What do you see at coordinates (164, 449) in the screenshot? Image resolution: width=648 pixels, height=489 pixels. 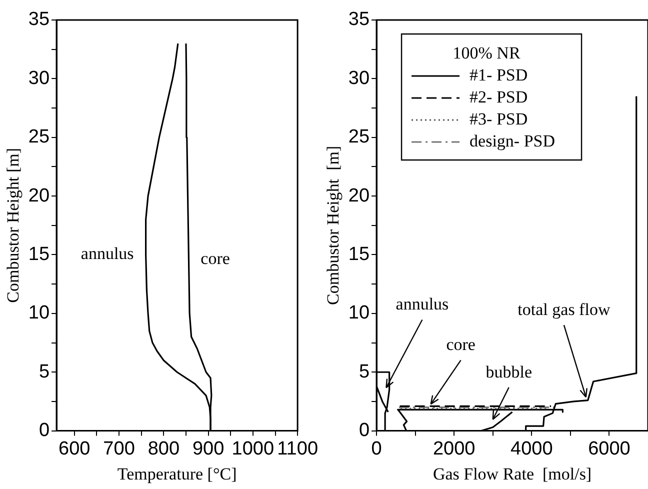 I see `x-tick-label: 800` at bounding box center [164, 449].